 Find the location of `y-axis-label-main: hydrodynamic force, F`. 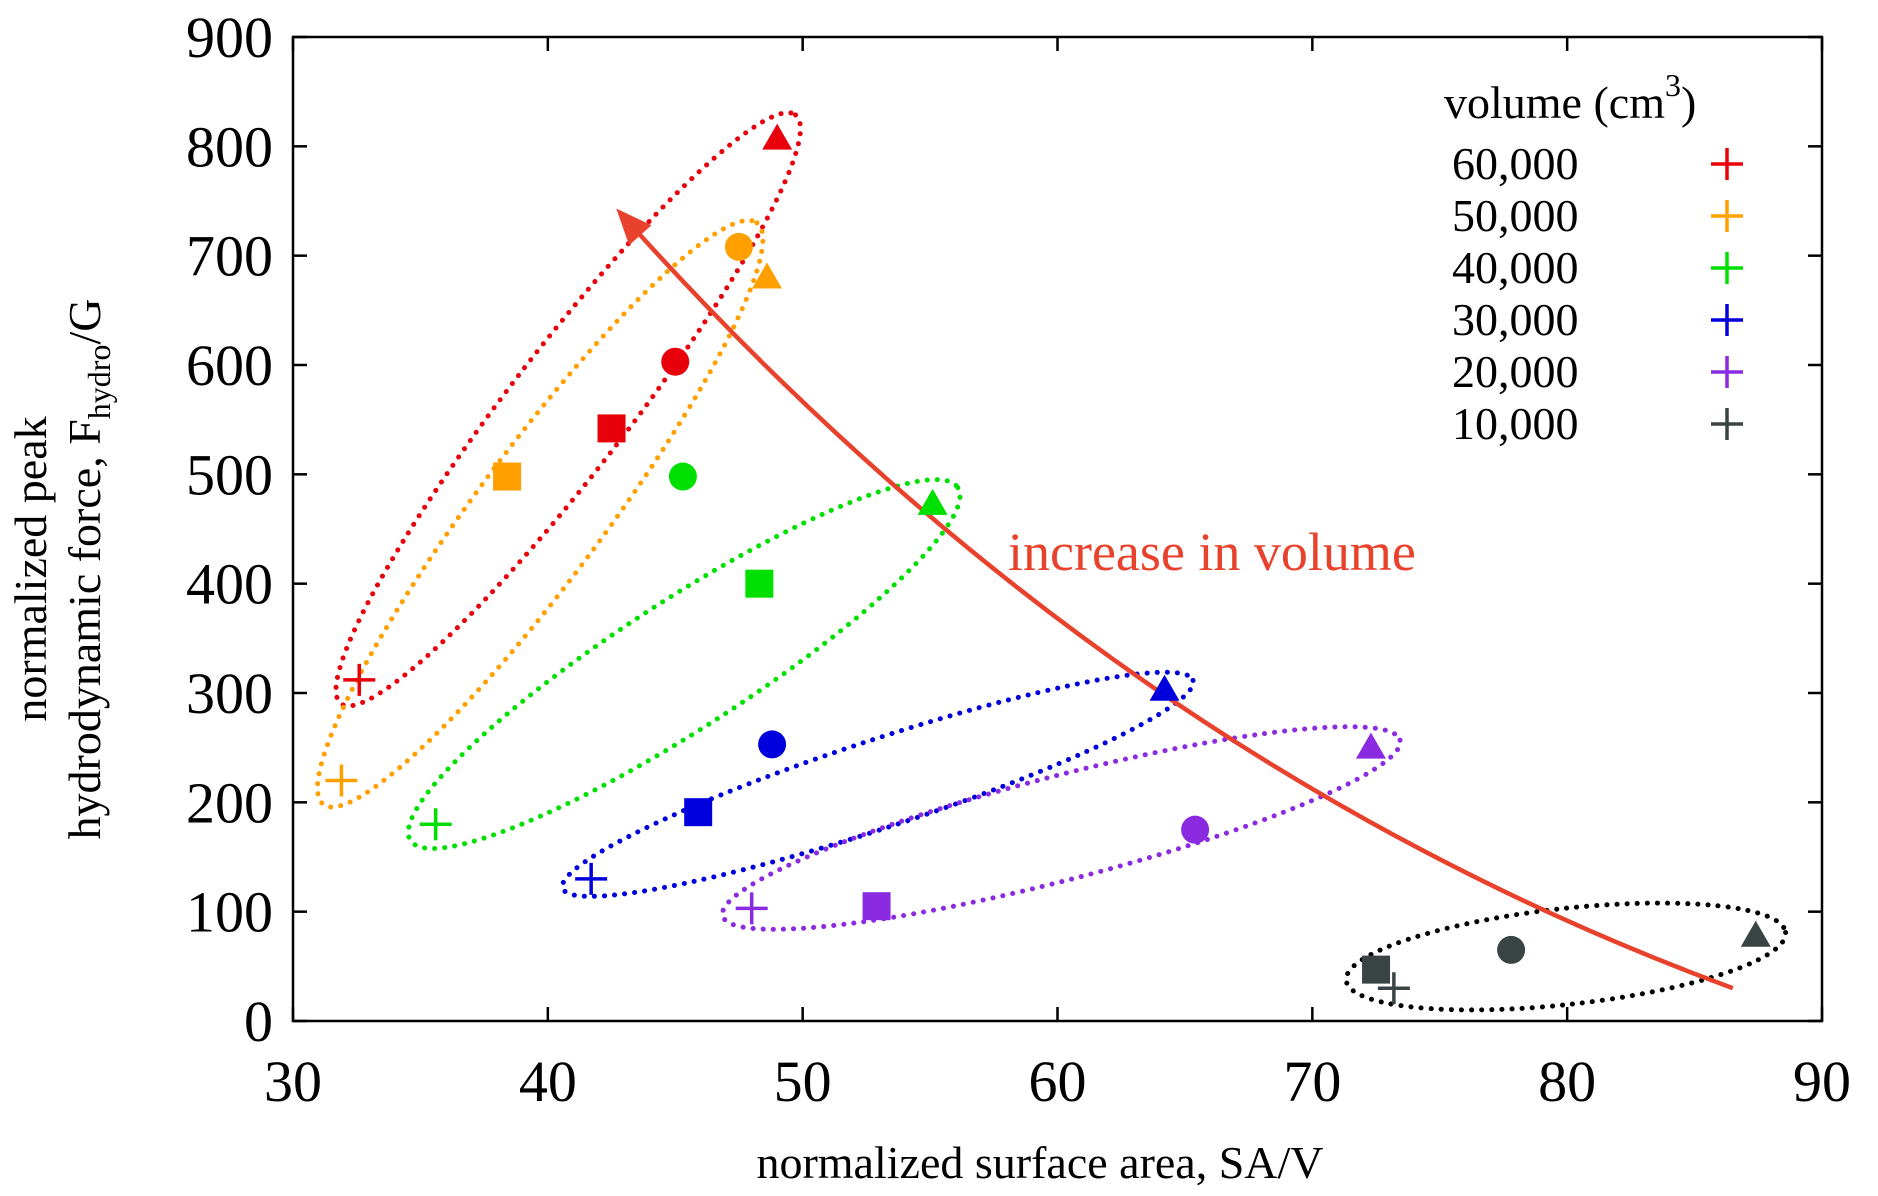

y-axis-label-main: hydrodynamic force, F is located at coordinates (84, 629).